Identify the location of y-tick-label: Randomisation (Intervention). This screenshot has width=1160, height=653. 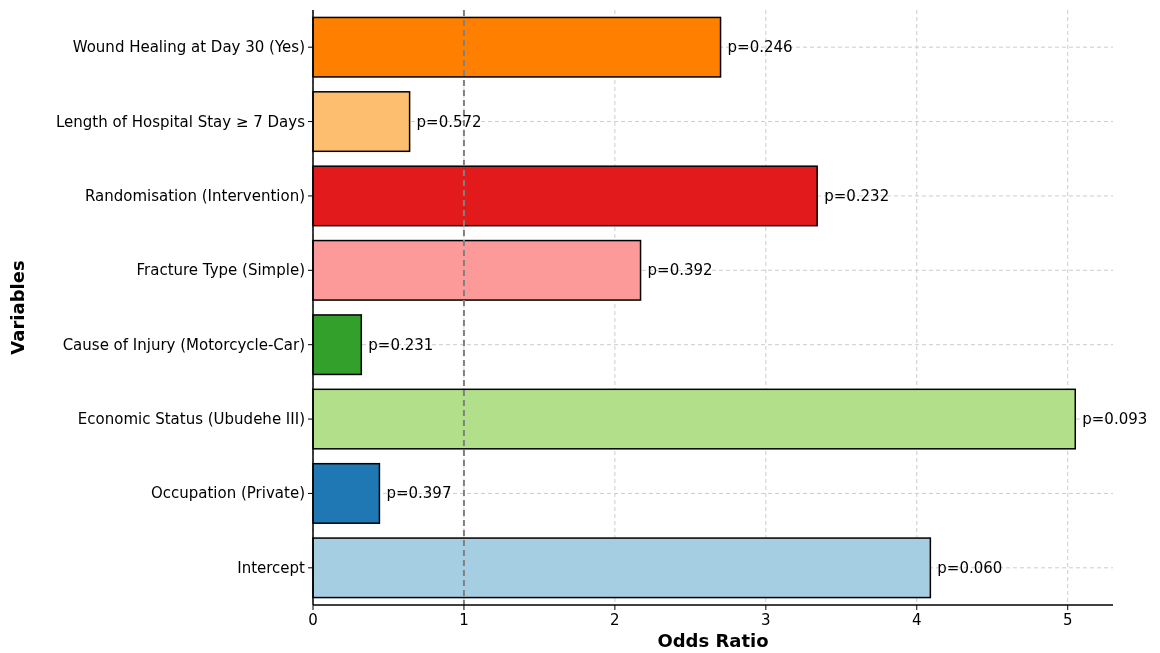
(194, 195).